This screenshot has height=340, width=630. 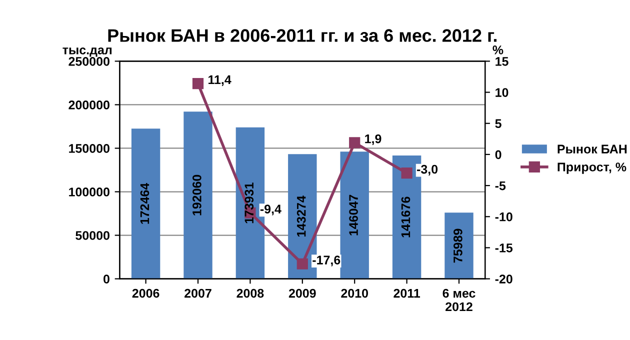 What do you see at coordinates (407, 293) in the screenshot?
I see `x-tick-label: 2011` at bounding box center [407, 293].